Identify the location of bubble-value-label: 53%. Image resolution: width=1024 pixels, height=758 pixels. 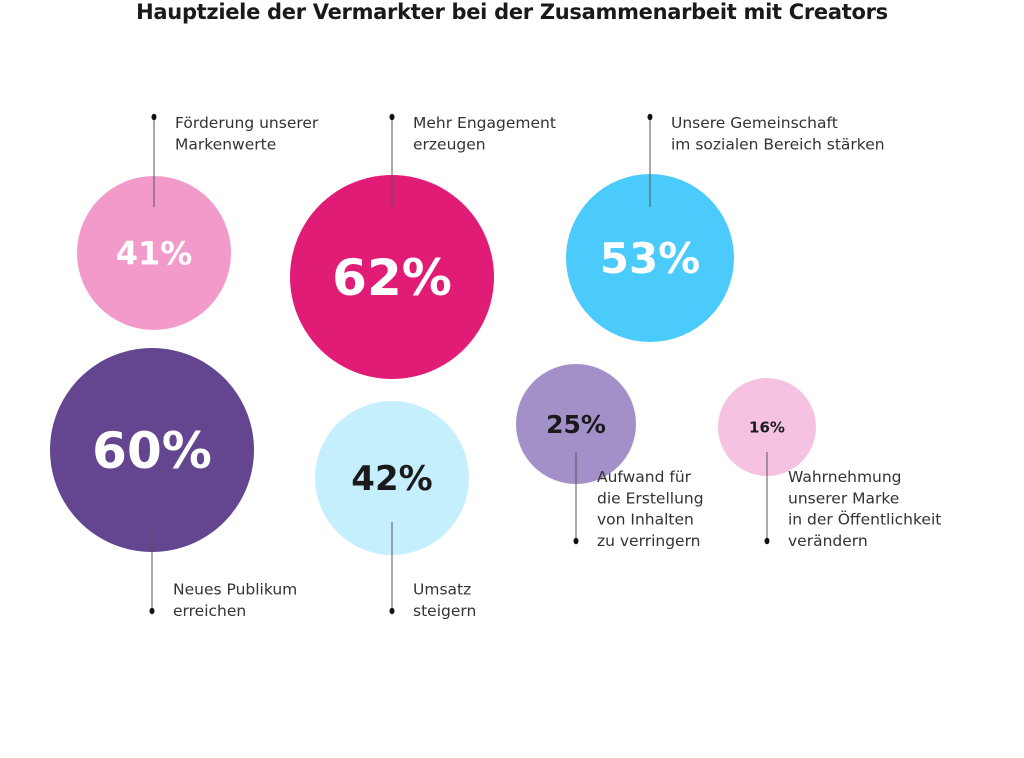
(650, 258).